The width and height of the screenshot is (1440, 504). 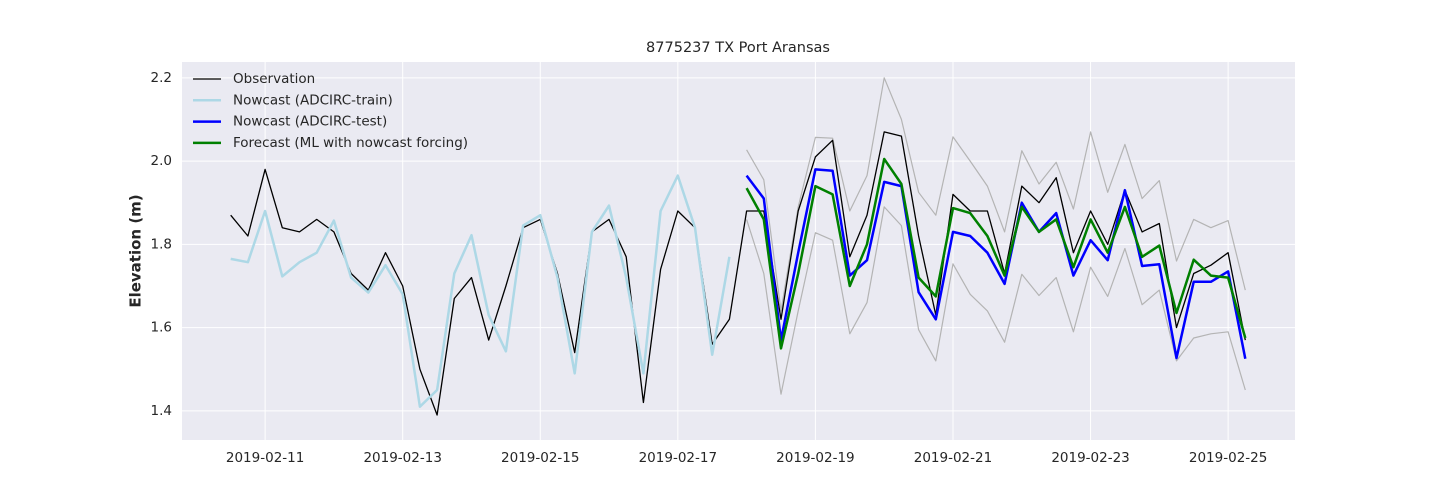 What do you see at coordinates (402, 458) in the screenshot?
I see `x-tick-label: 2019-02-13` at bounding box center [402, 458].